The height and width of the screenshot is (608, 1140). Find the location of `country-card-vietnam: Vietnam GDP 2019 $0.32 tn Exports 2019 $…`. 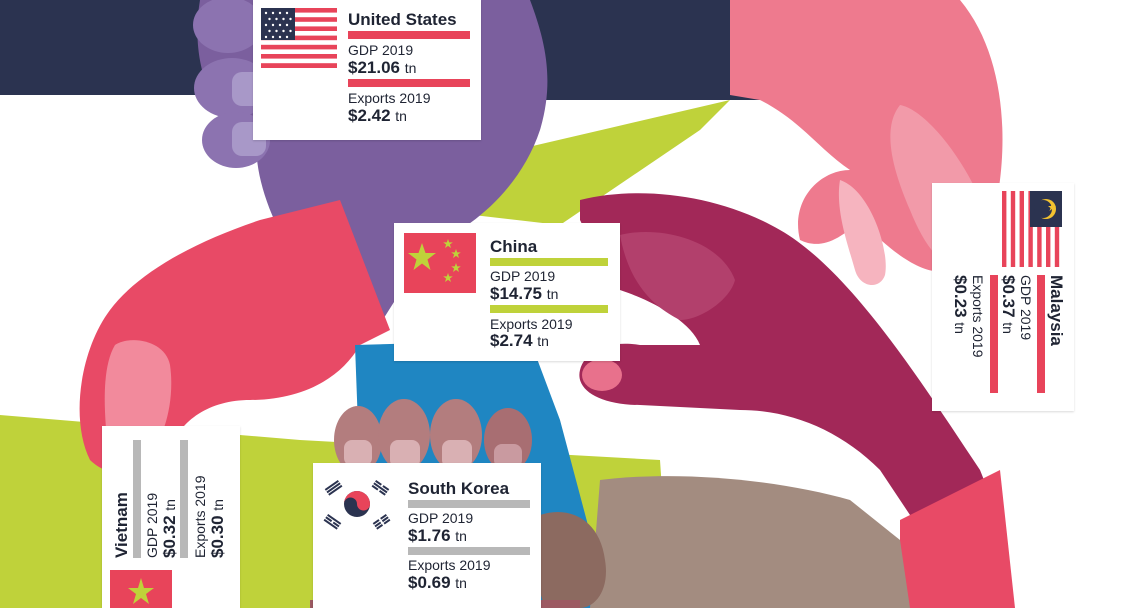

country-card-vietnam: Vietnam GDP 2019 $0.32 tn Exports 2019 $… is located at coordinates (171, 517).